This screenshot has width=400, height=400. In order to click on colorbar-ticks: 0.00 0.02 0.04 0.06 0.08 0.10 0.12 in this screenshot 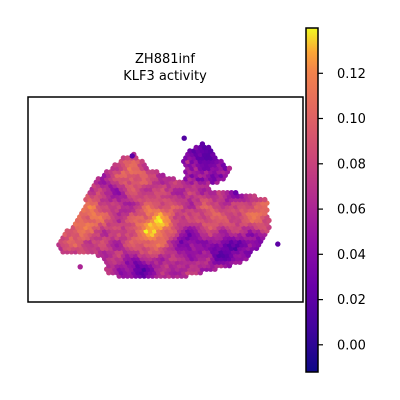, I will do `click(342, 210)`.